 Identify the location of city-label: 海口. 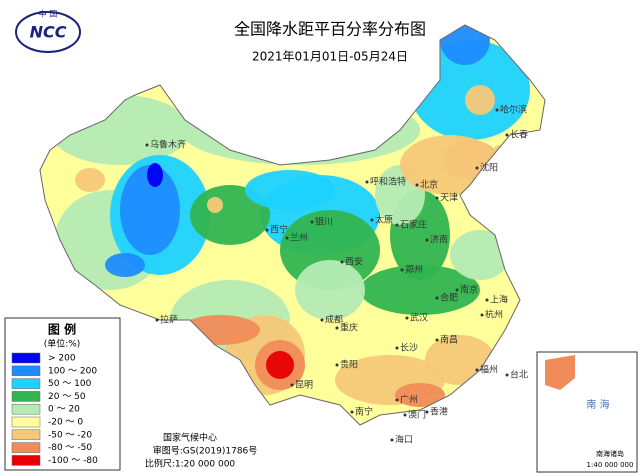
(404, 440).